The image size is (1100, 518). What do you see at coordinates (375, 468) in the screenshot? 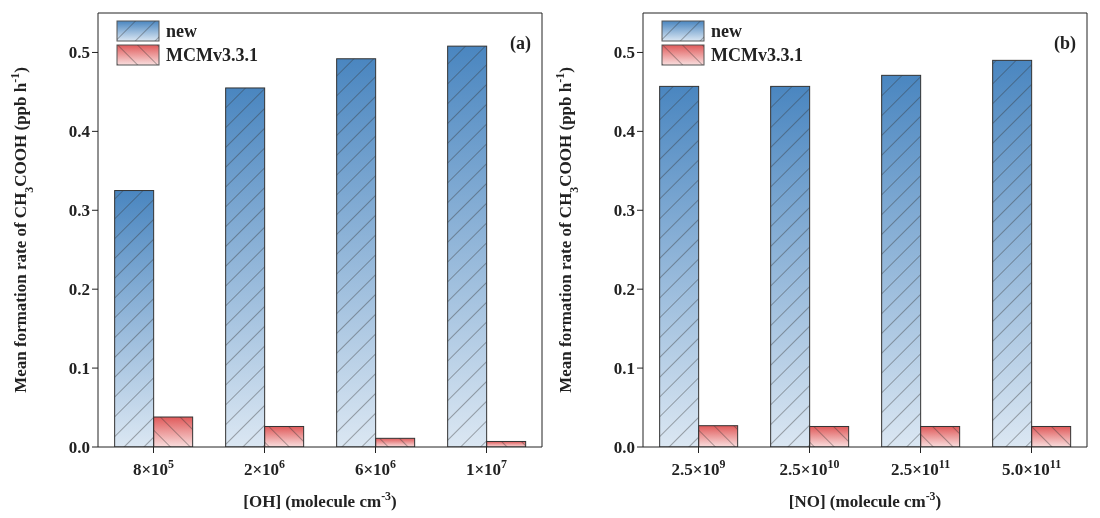
I see `x-tick-label: 6×10$^{6}$` at bounding box center [375, 468].